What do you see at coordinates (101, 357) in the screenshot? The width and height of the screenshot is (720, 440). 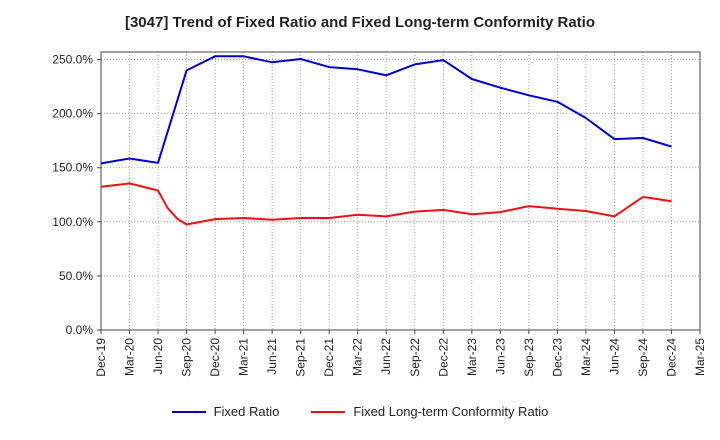 I see `x-tick-label: Dec-19` at bounding box center [101, 357].